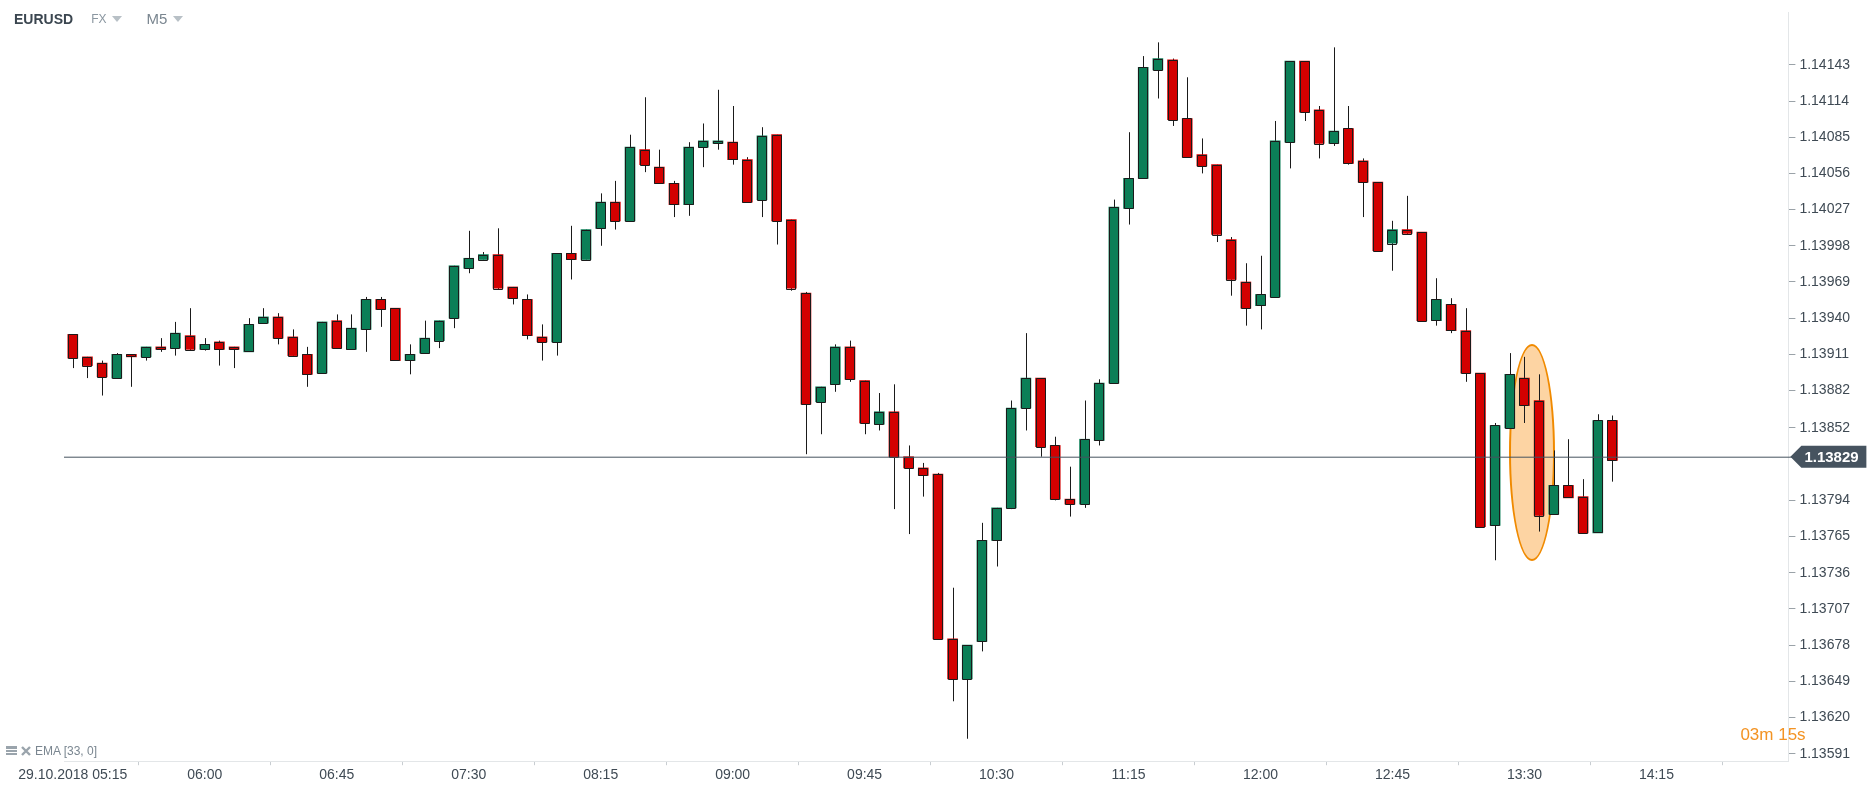 Image resolution: width=1868 pixels, height=790 pixels. Describe the element at coordinates (1825, 280) in the screenshot. I see `y-tick-label: 1.13969` at that location.